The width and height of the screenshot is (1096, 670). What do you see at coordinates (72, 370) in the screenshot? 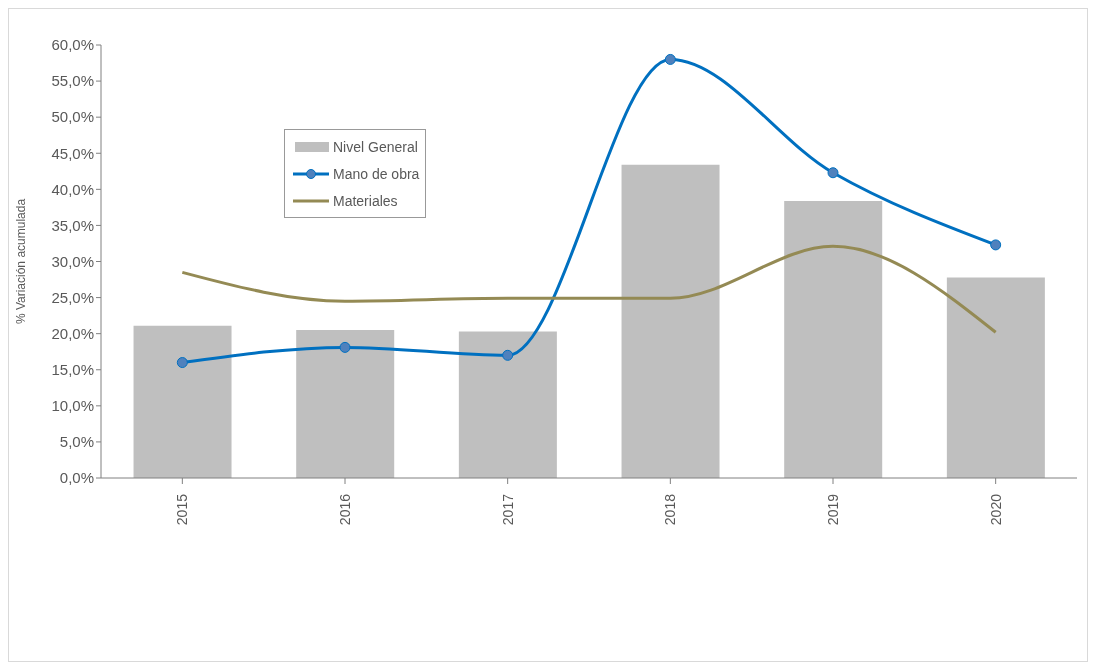
I see `y-tick-label: 15,0%` at bounding box center [72, 370].